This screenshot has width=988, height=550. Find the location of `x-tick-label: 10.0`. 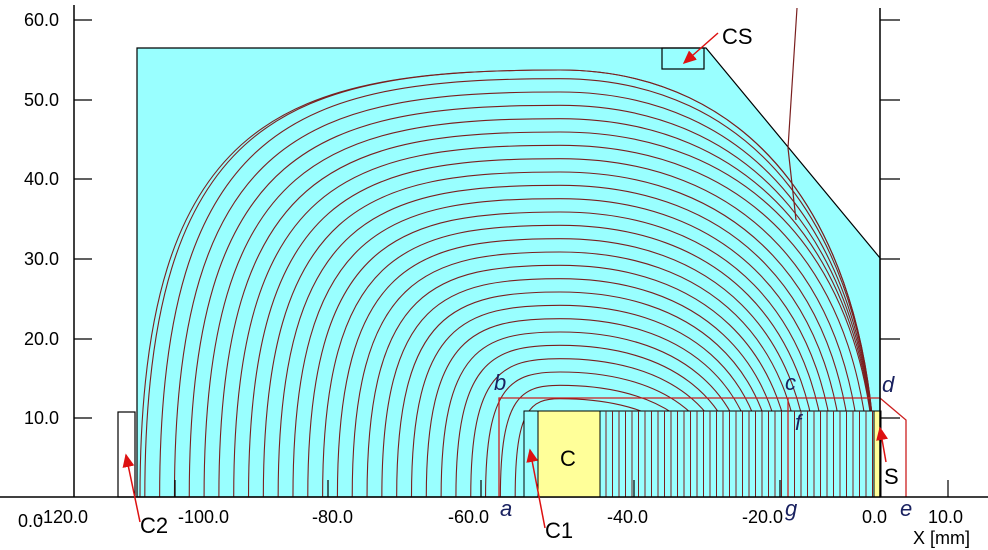

x-tick-label: 10.0 is located at coordinates (945, 517).